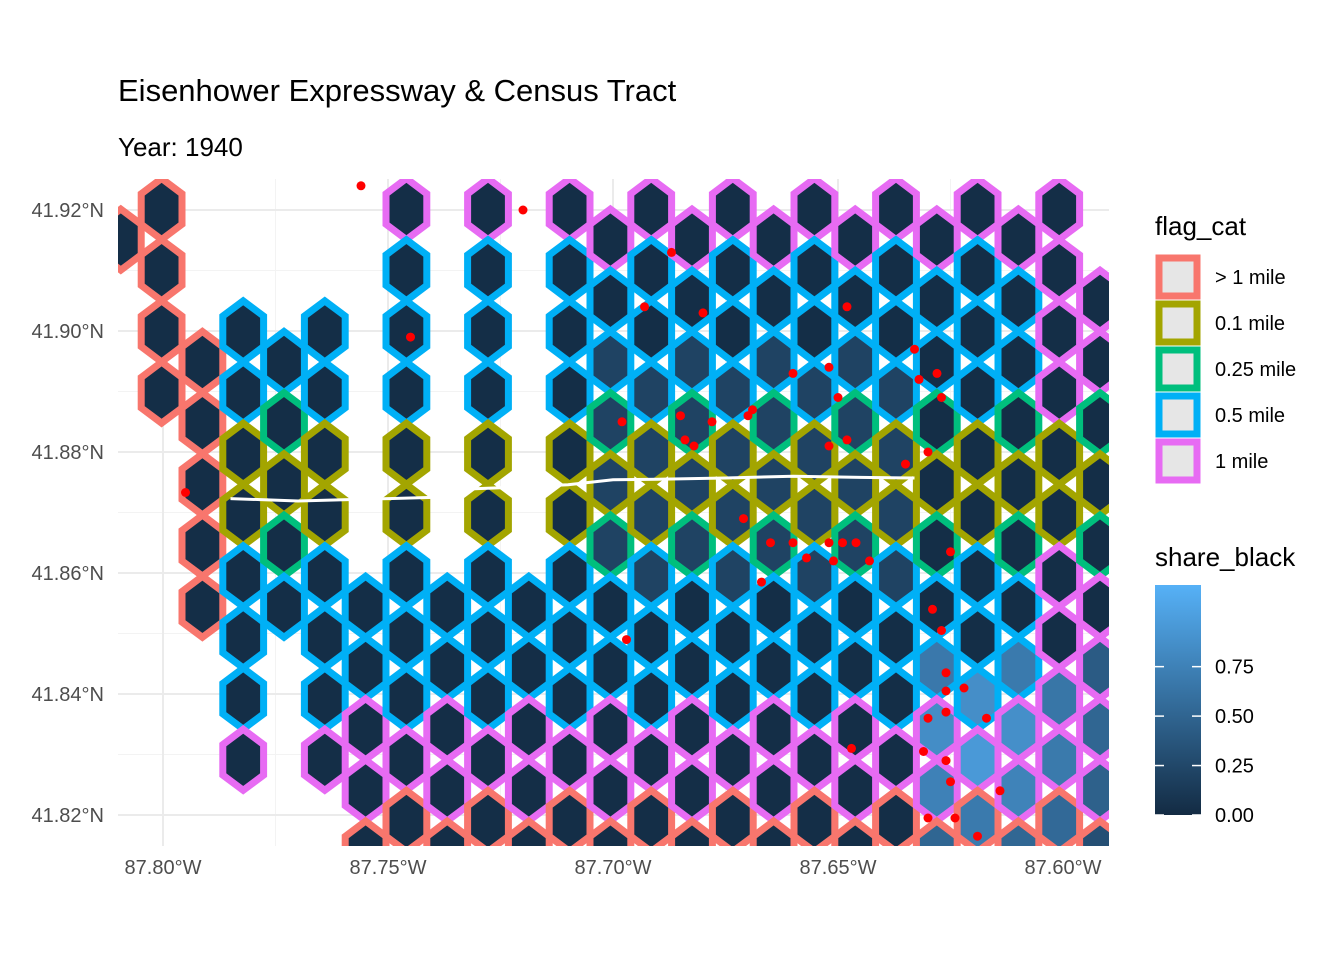 The width and height of the screenshot is (1344, 960). What do you see at coordinates (1241, 462) in the screenshot?
I see `legend-flag-label: 1 mile` at bounding box center [1241, 462].